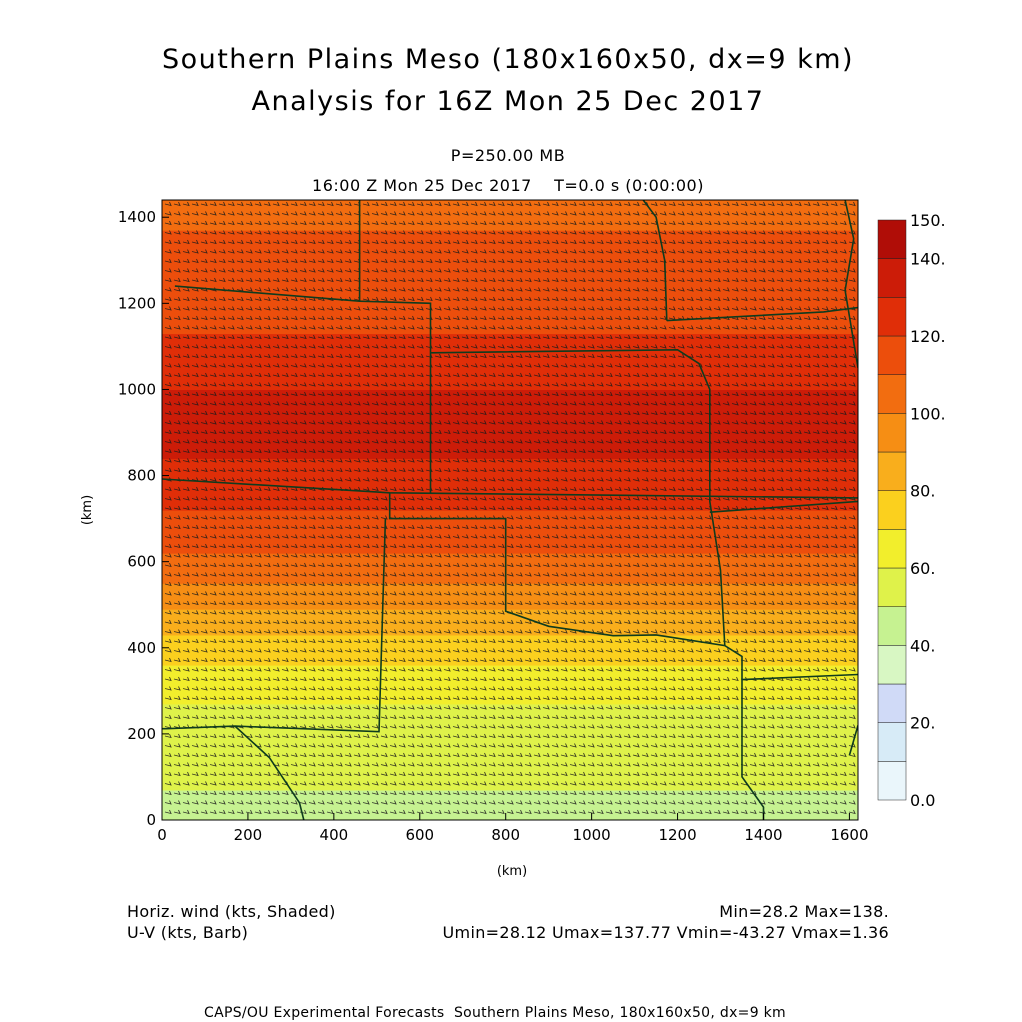 This screenshot has width=1022, height=1022. What do you see at coordinates (512, 871) in the screenshot?
I see `x-axis-label: (km)` at bounding box center [512, 871].